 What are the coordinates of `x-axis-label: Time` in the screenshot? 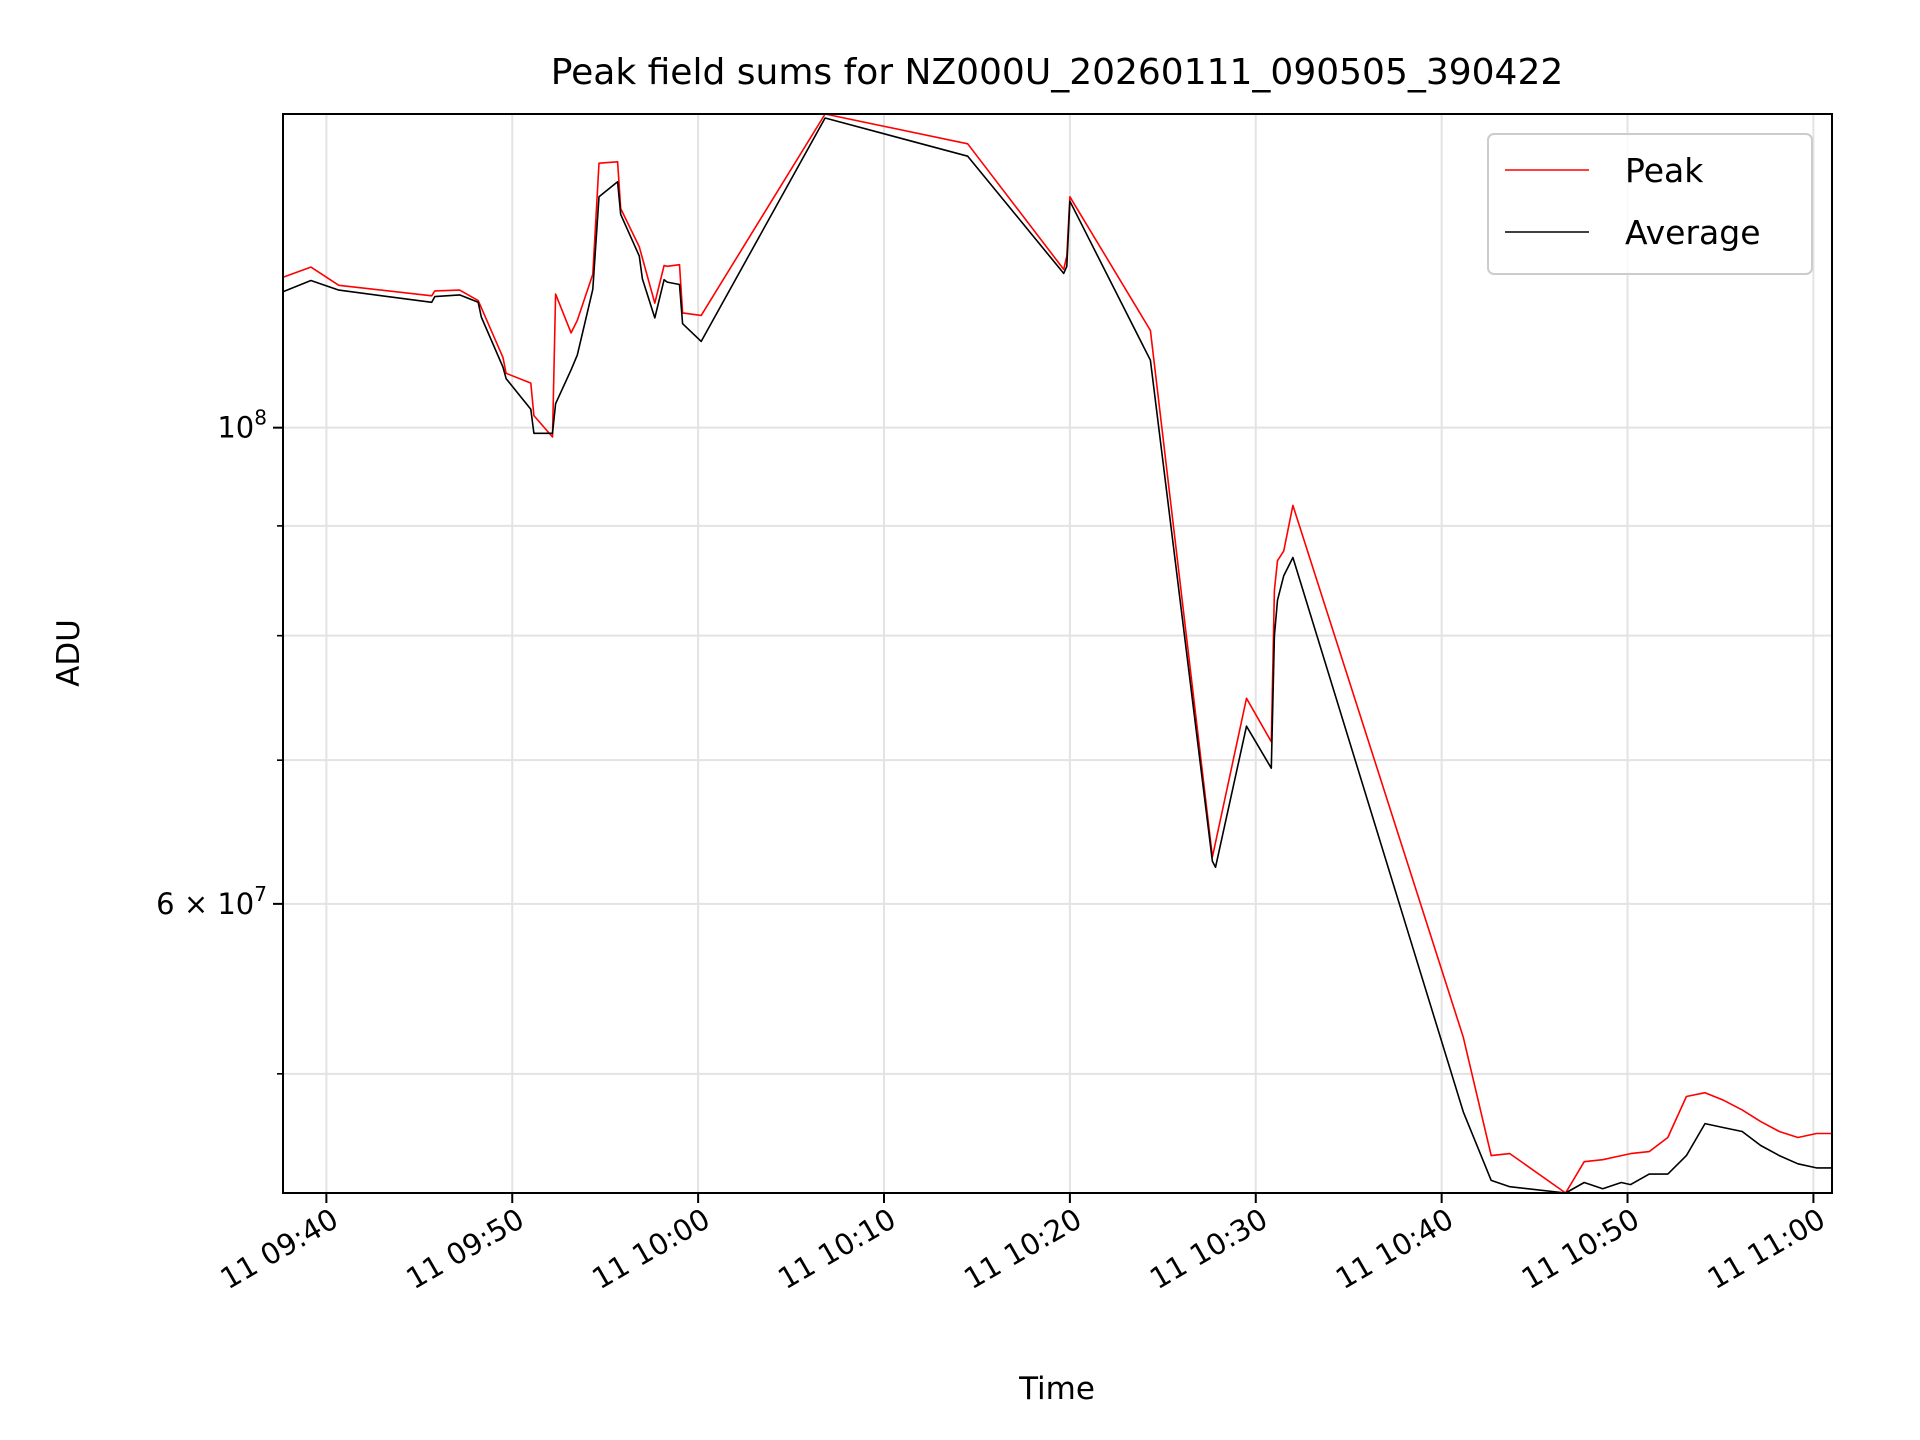 It's located at (1056, 1389).